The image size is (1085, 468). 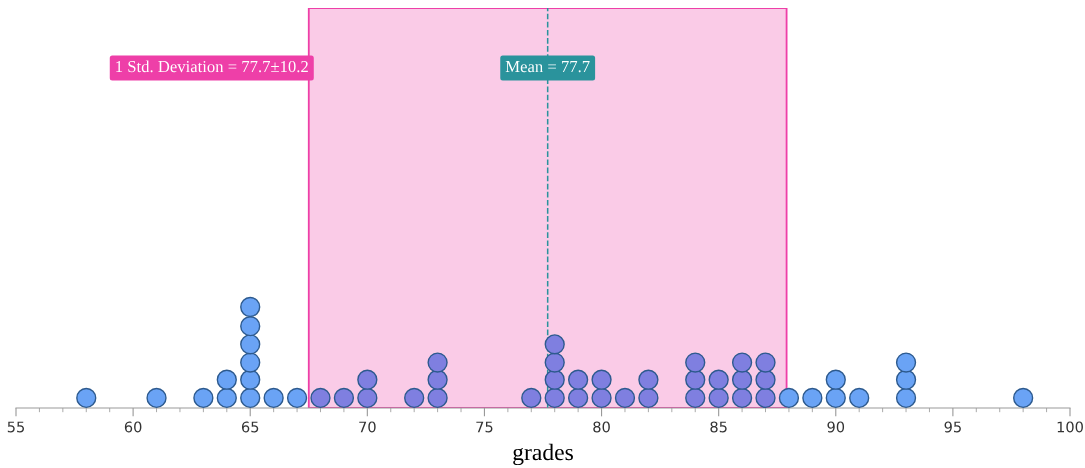 I want to click on band-label: 1 Std. Deviation = 77.7±10.2, so click(x=212, y=66).